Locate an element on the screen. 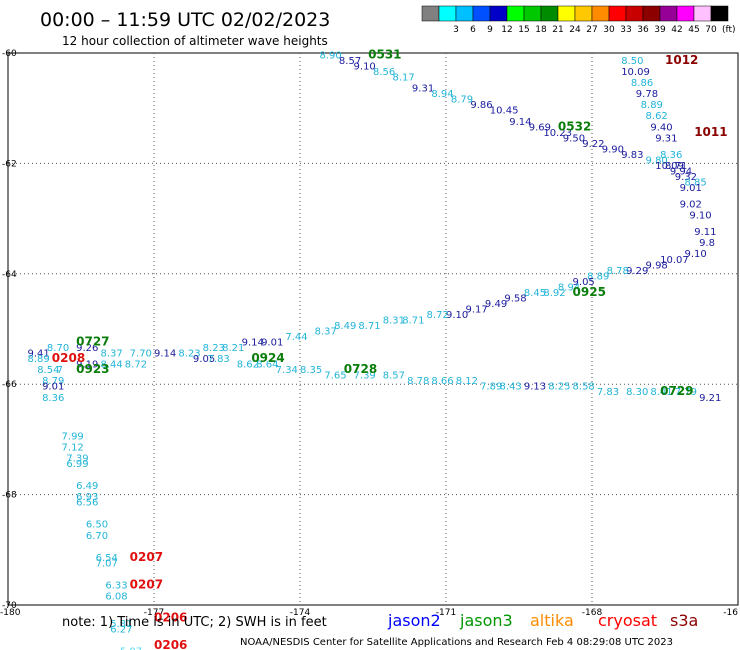 The height and width of the screenshot is (650, 740). y-axis-ticks: -60 -62 -64 -66 -68 -70 is located at coordinates (9, 330).